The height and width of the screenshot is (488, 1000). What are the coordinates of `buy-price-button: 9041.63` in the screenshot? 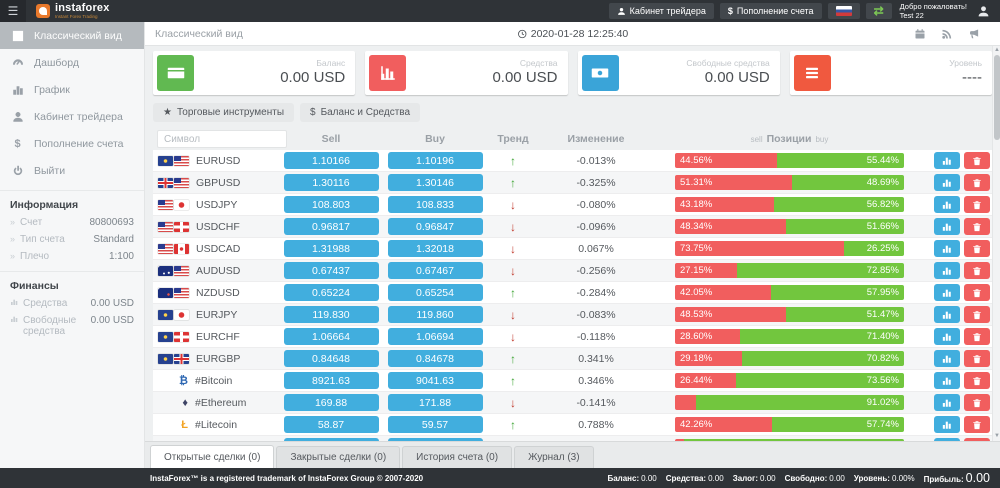 It's located at (435, 380).